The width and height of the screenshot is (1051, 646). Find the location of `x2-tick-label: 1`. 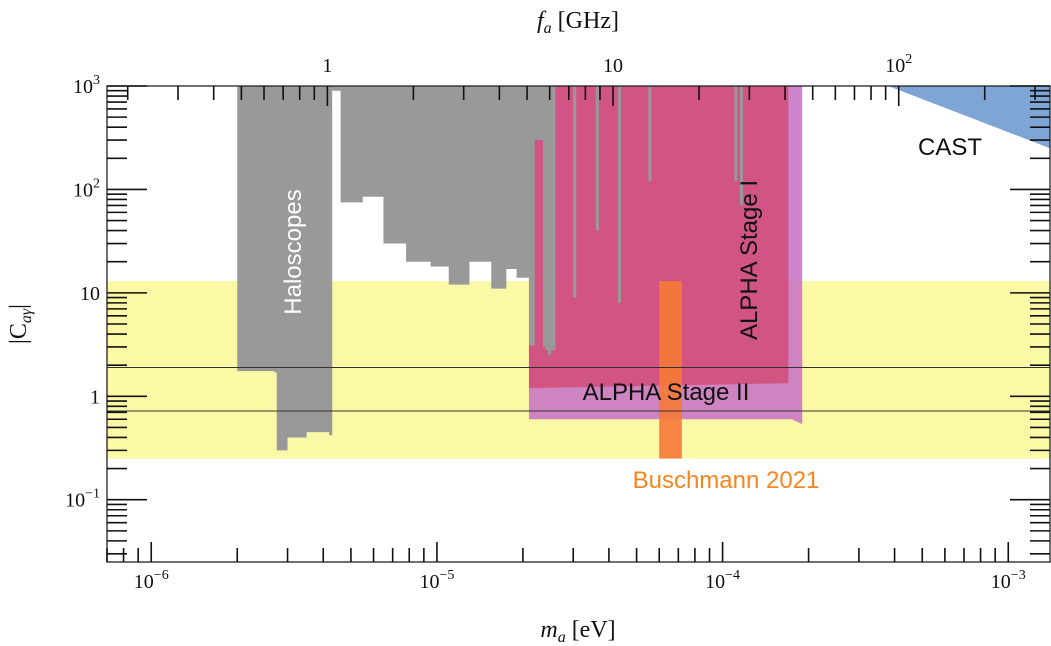

x2-tick-label: 1 is located at coordinates (327, 66).